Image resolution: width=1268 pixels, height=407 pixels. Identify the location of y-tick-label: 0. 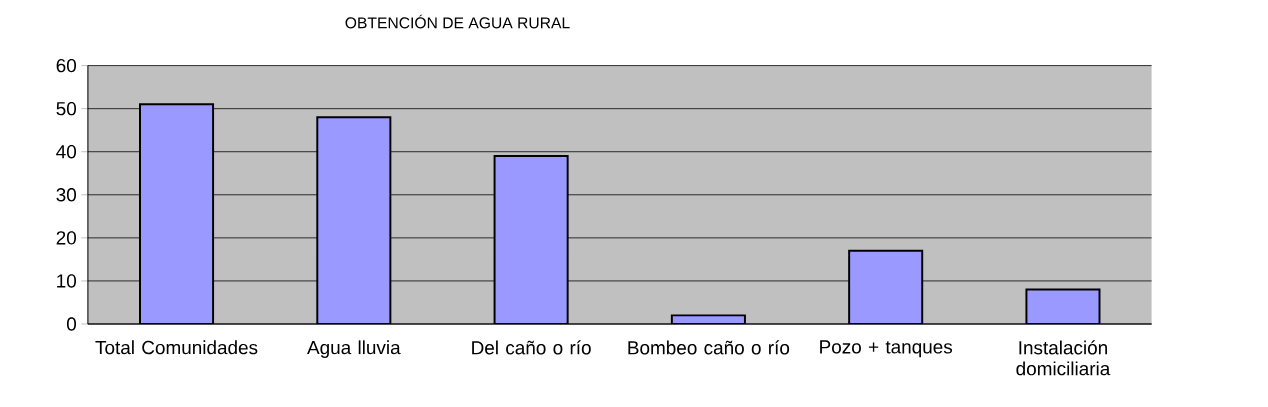
(71, 324).